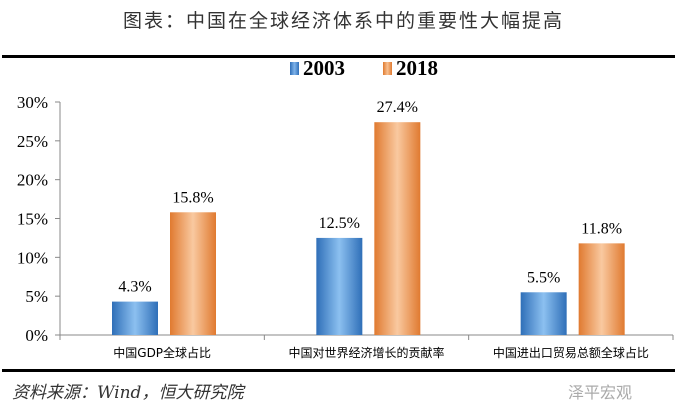 This screenshot has width=687, height=414. What do you see at coordinates (571, 352) in the screenshot?
I see `x-tick-label: 中国进出口贸易总额全球占比` at bounding box center [571, 352].